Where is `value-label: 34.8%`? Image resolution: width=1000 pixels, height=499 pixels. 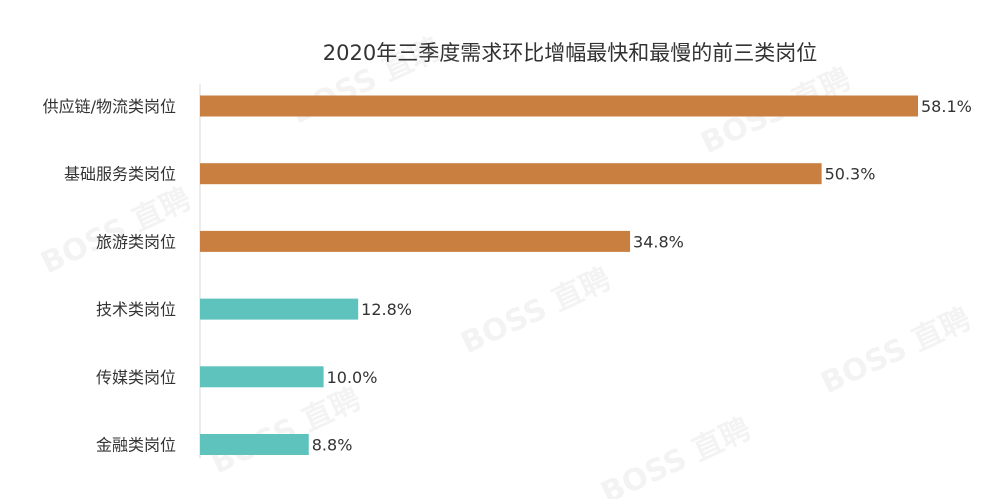 value-label: 34.8% is located at coordinates (658, 241).